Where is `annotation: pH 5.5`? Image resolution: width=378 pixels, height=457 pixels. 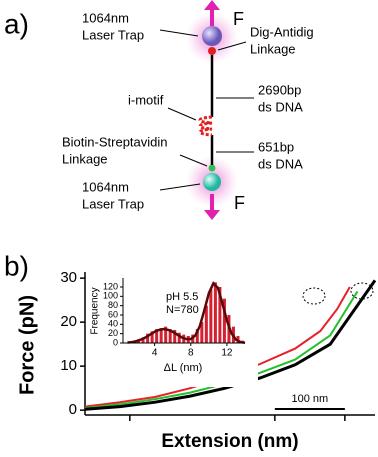
annotation: pH 5.5 is located at coordinates (182, 297).